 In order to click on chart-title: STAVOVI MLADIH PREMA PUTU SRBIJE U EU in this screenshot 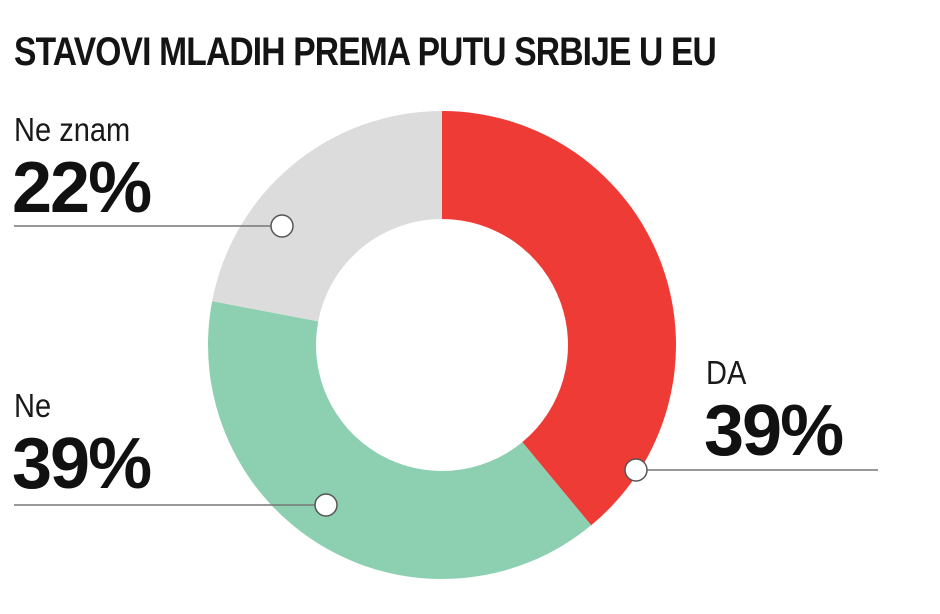, I will do `click(365, 52)`.